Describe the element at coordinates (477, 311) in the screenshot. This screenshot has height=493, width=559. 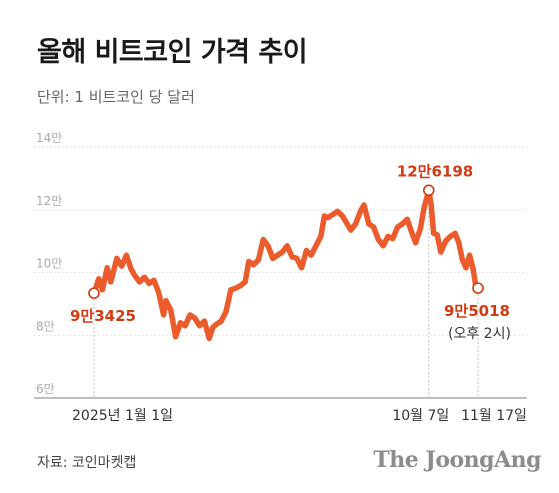
I see `annotation-label: 9만5018` at that location.